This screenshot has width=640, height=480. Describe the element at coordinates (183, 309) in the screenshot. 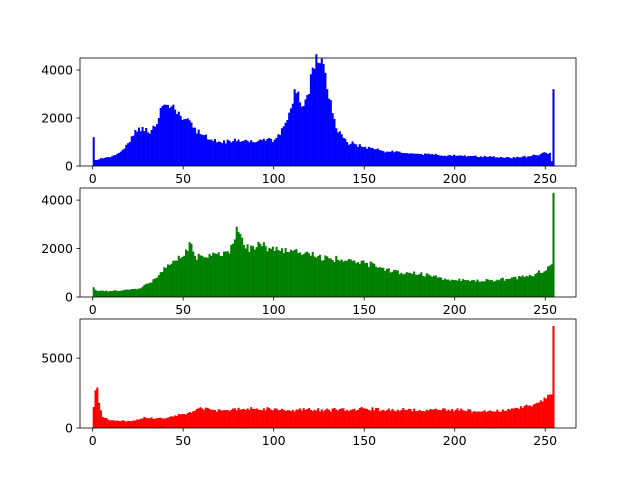

I see `x-tick-label: 50` at that location.